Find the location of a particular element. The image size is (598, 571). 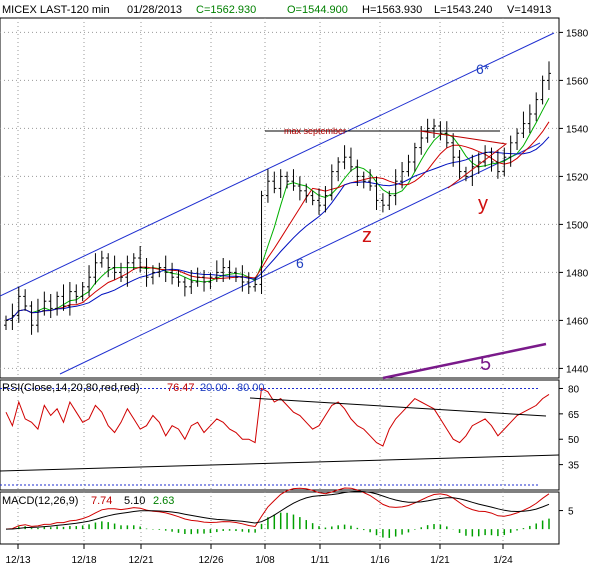

date-tick-label: 12/26 is located at coordinates (210, 560).